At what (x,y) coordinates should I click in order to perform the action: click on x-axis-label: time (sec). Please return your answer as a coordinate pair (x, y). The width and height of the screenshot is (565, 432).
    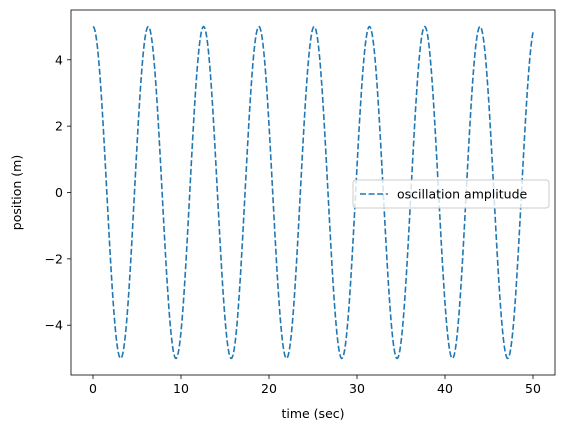
    Looking at the image, I should click on (312, 413).